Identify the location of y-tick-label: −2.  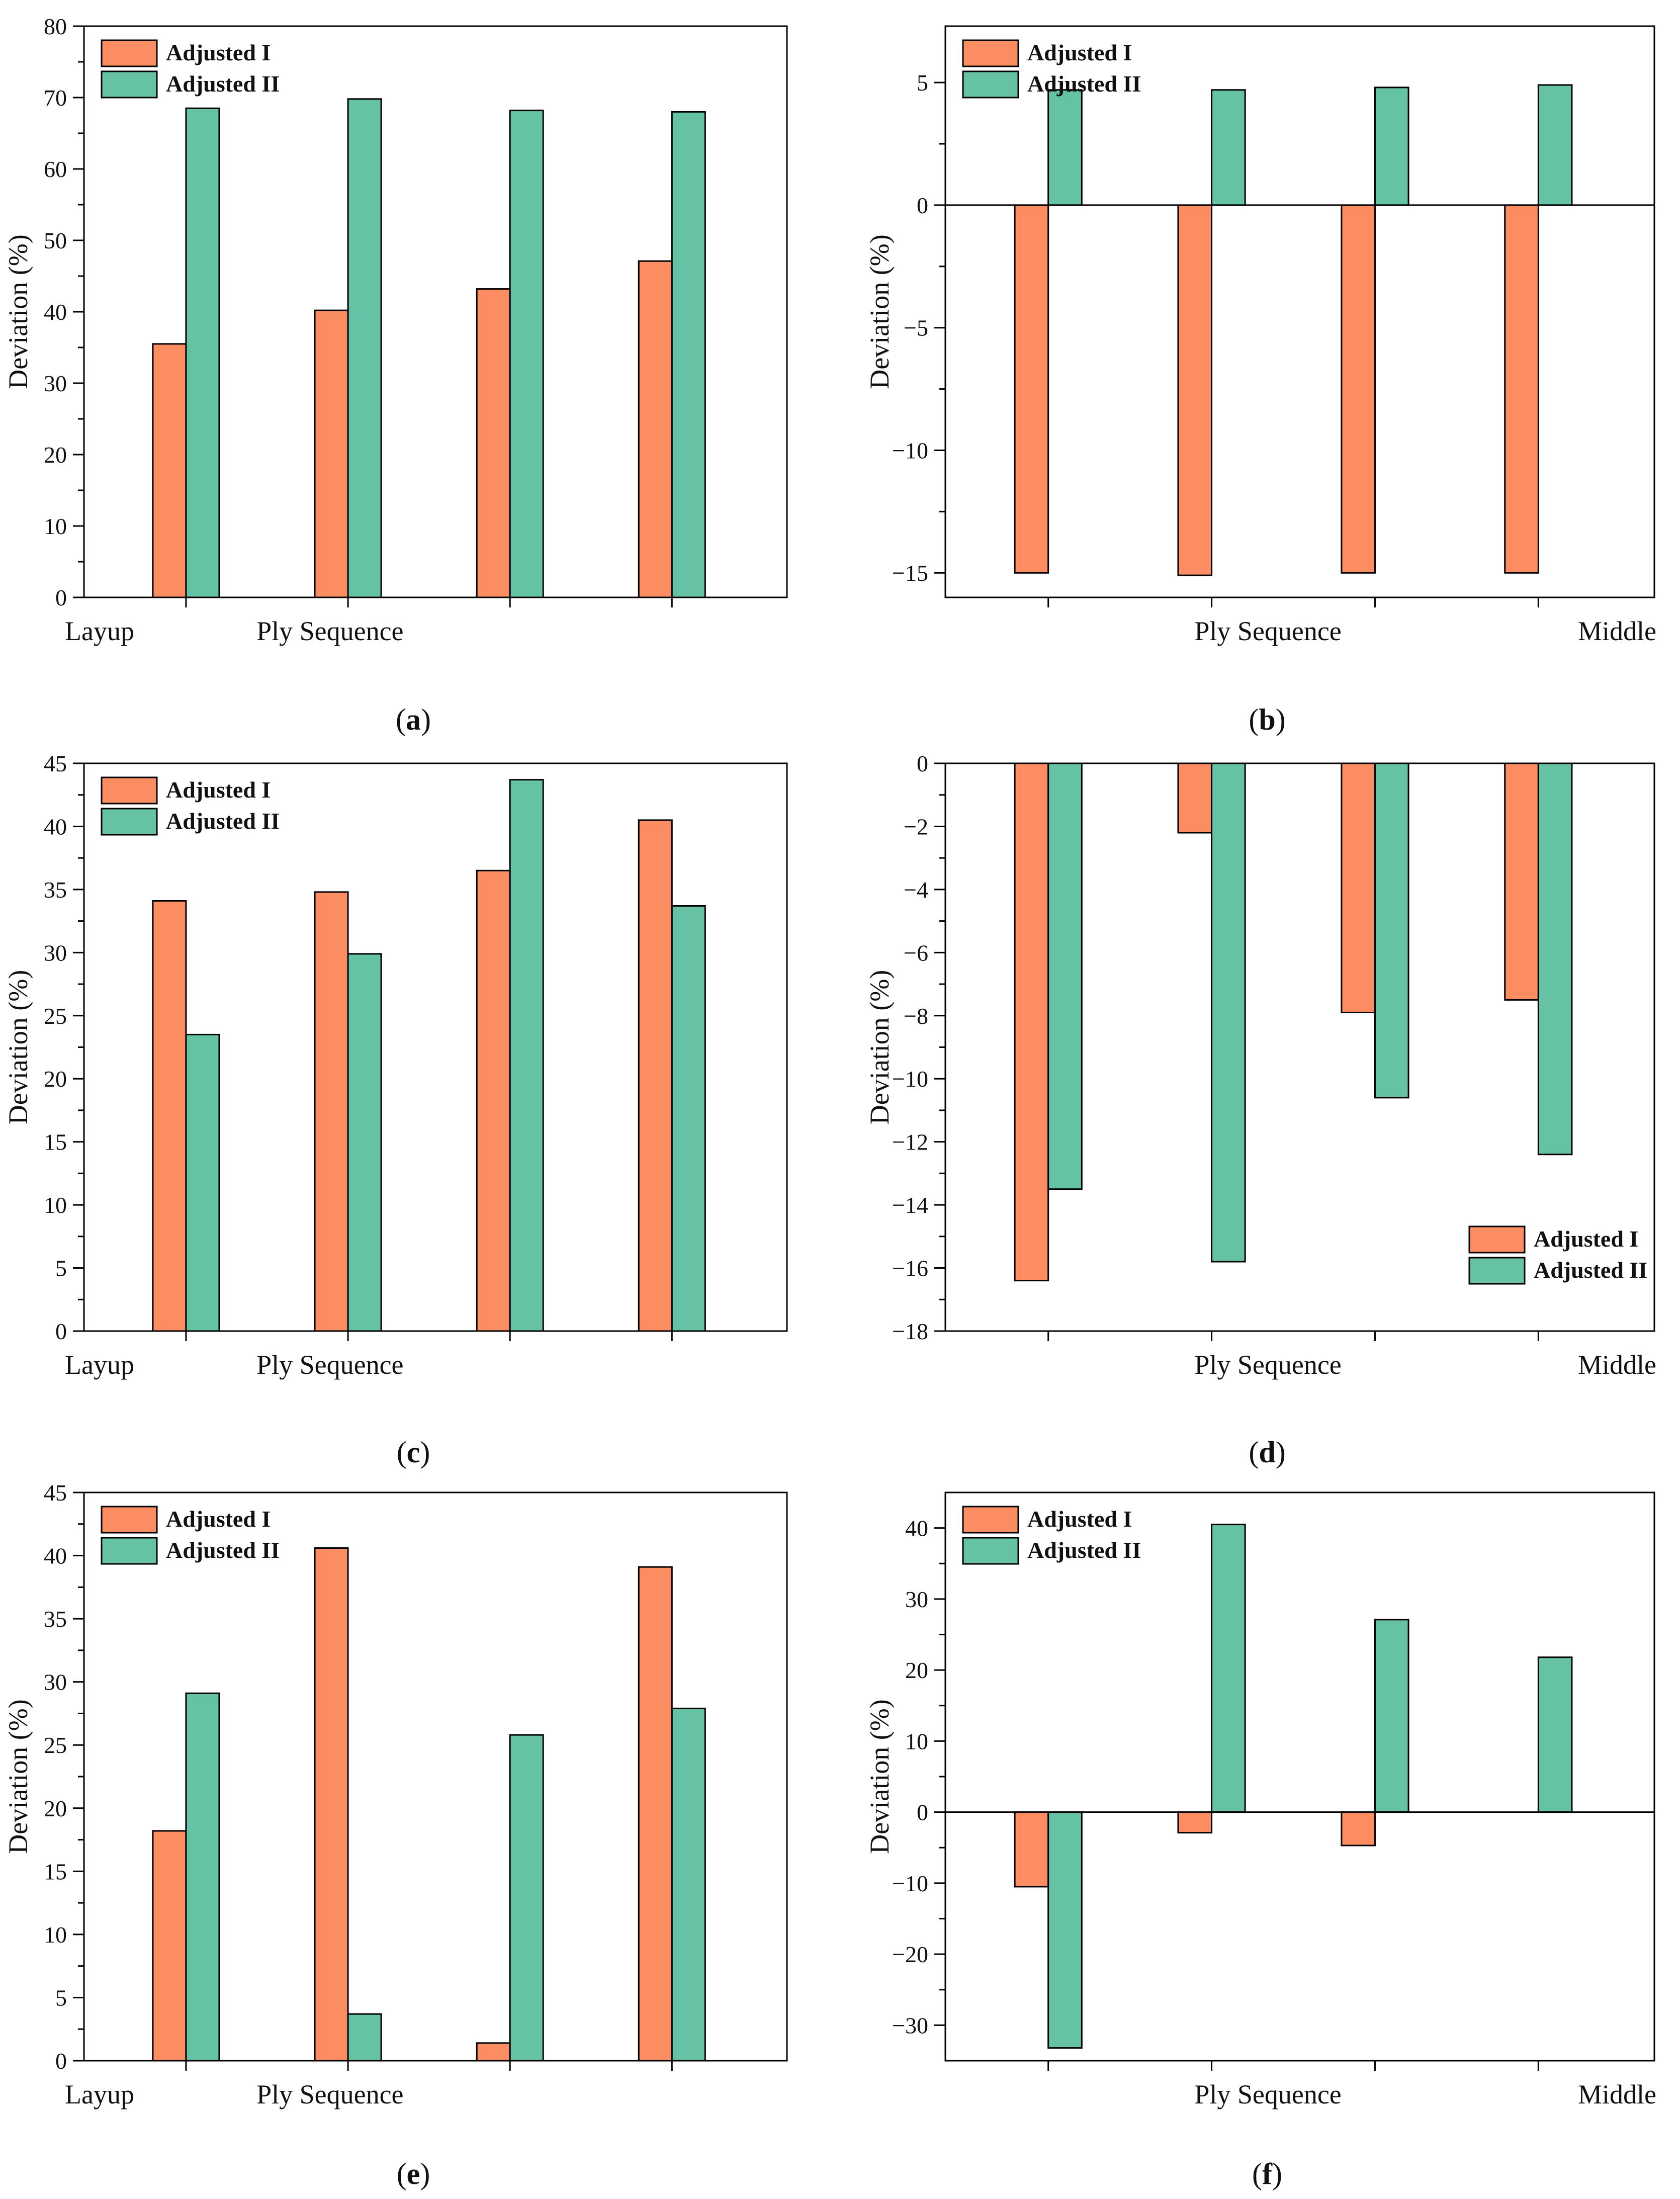
(916, 826).